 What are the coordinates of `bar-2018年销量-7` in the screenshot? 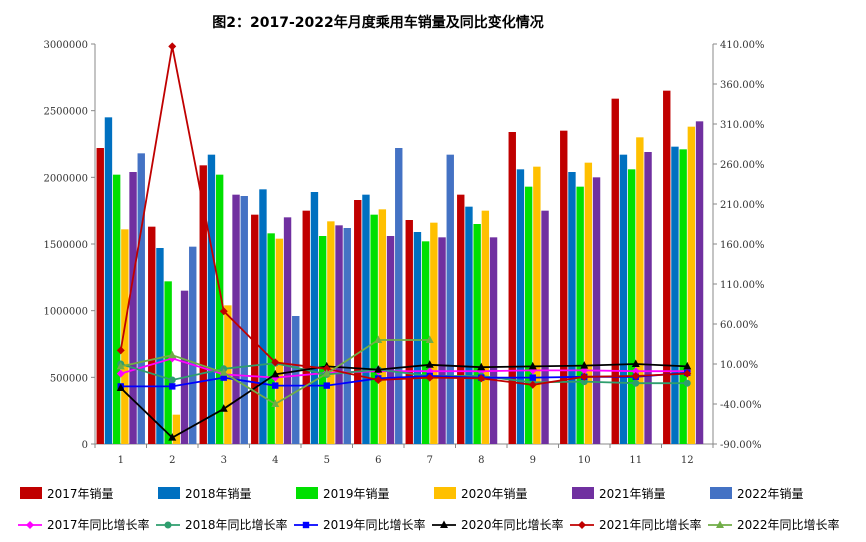 It's located at (417, 338).